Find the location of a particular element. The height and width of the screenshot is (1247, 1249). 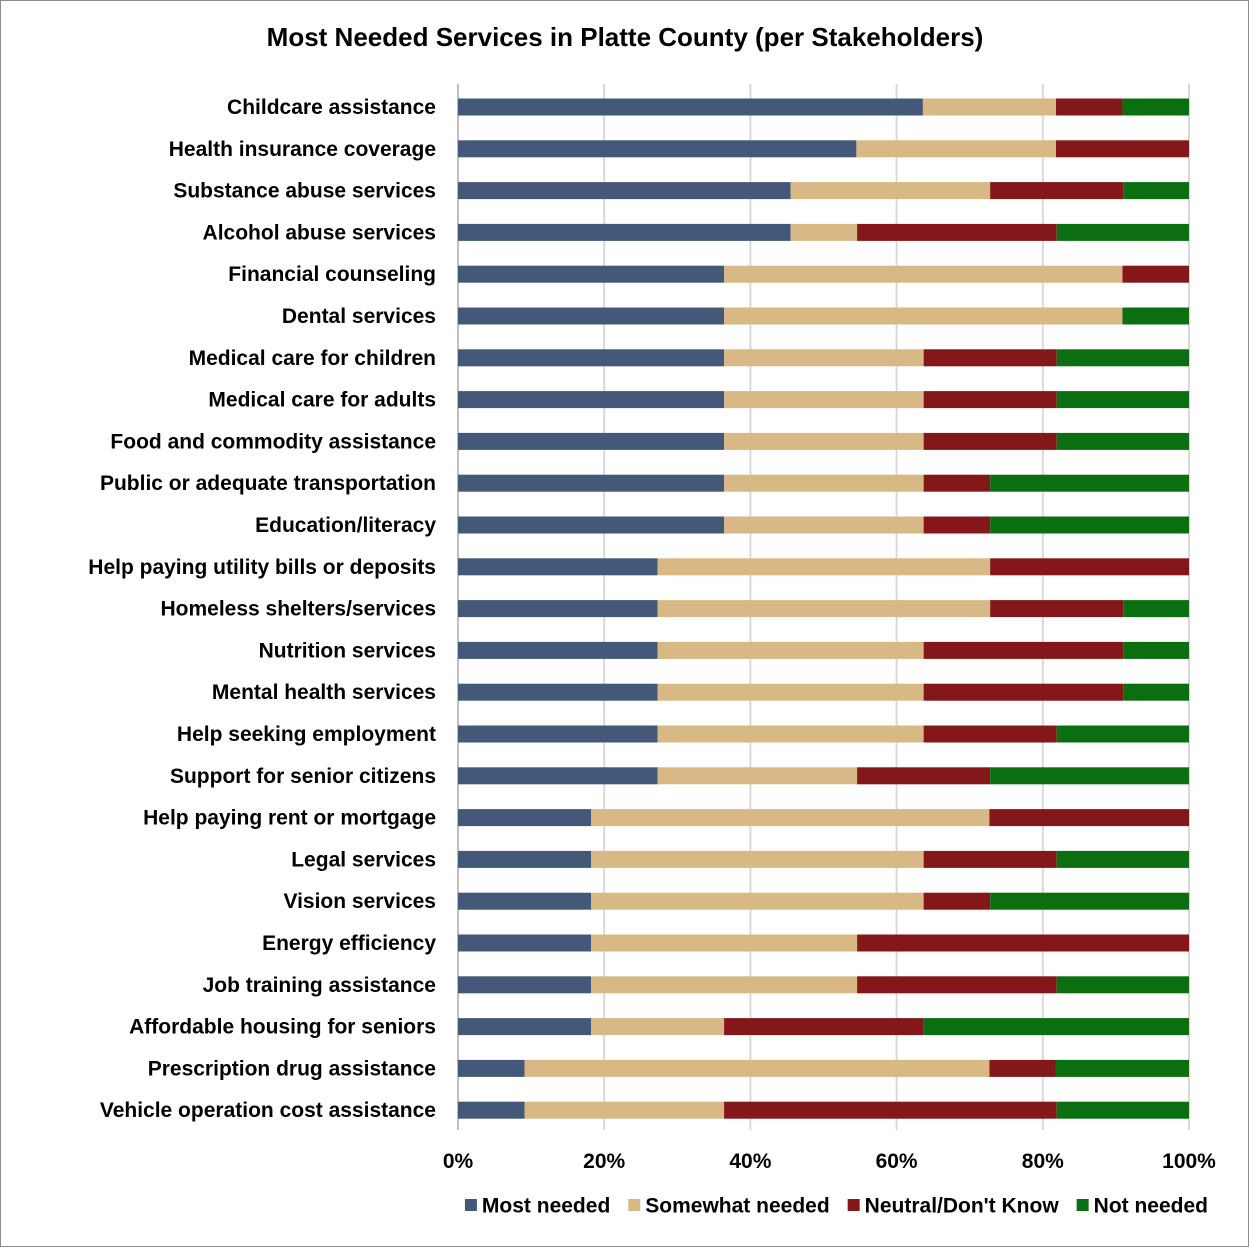

category-label: Financial counseling is located at coordinates (332, 274).